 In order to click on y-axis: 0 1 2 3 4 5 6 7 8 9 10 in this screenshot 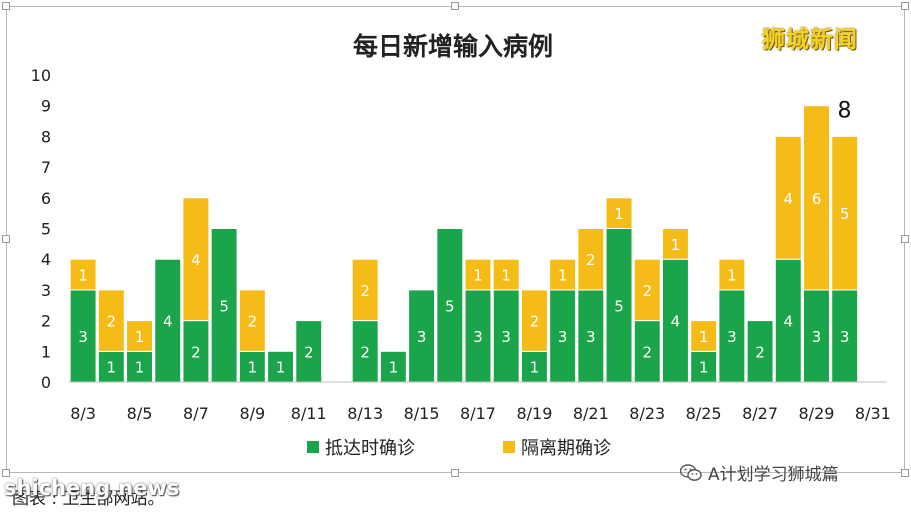, I will do `click(41, 229)`.